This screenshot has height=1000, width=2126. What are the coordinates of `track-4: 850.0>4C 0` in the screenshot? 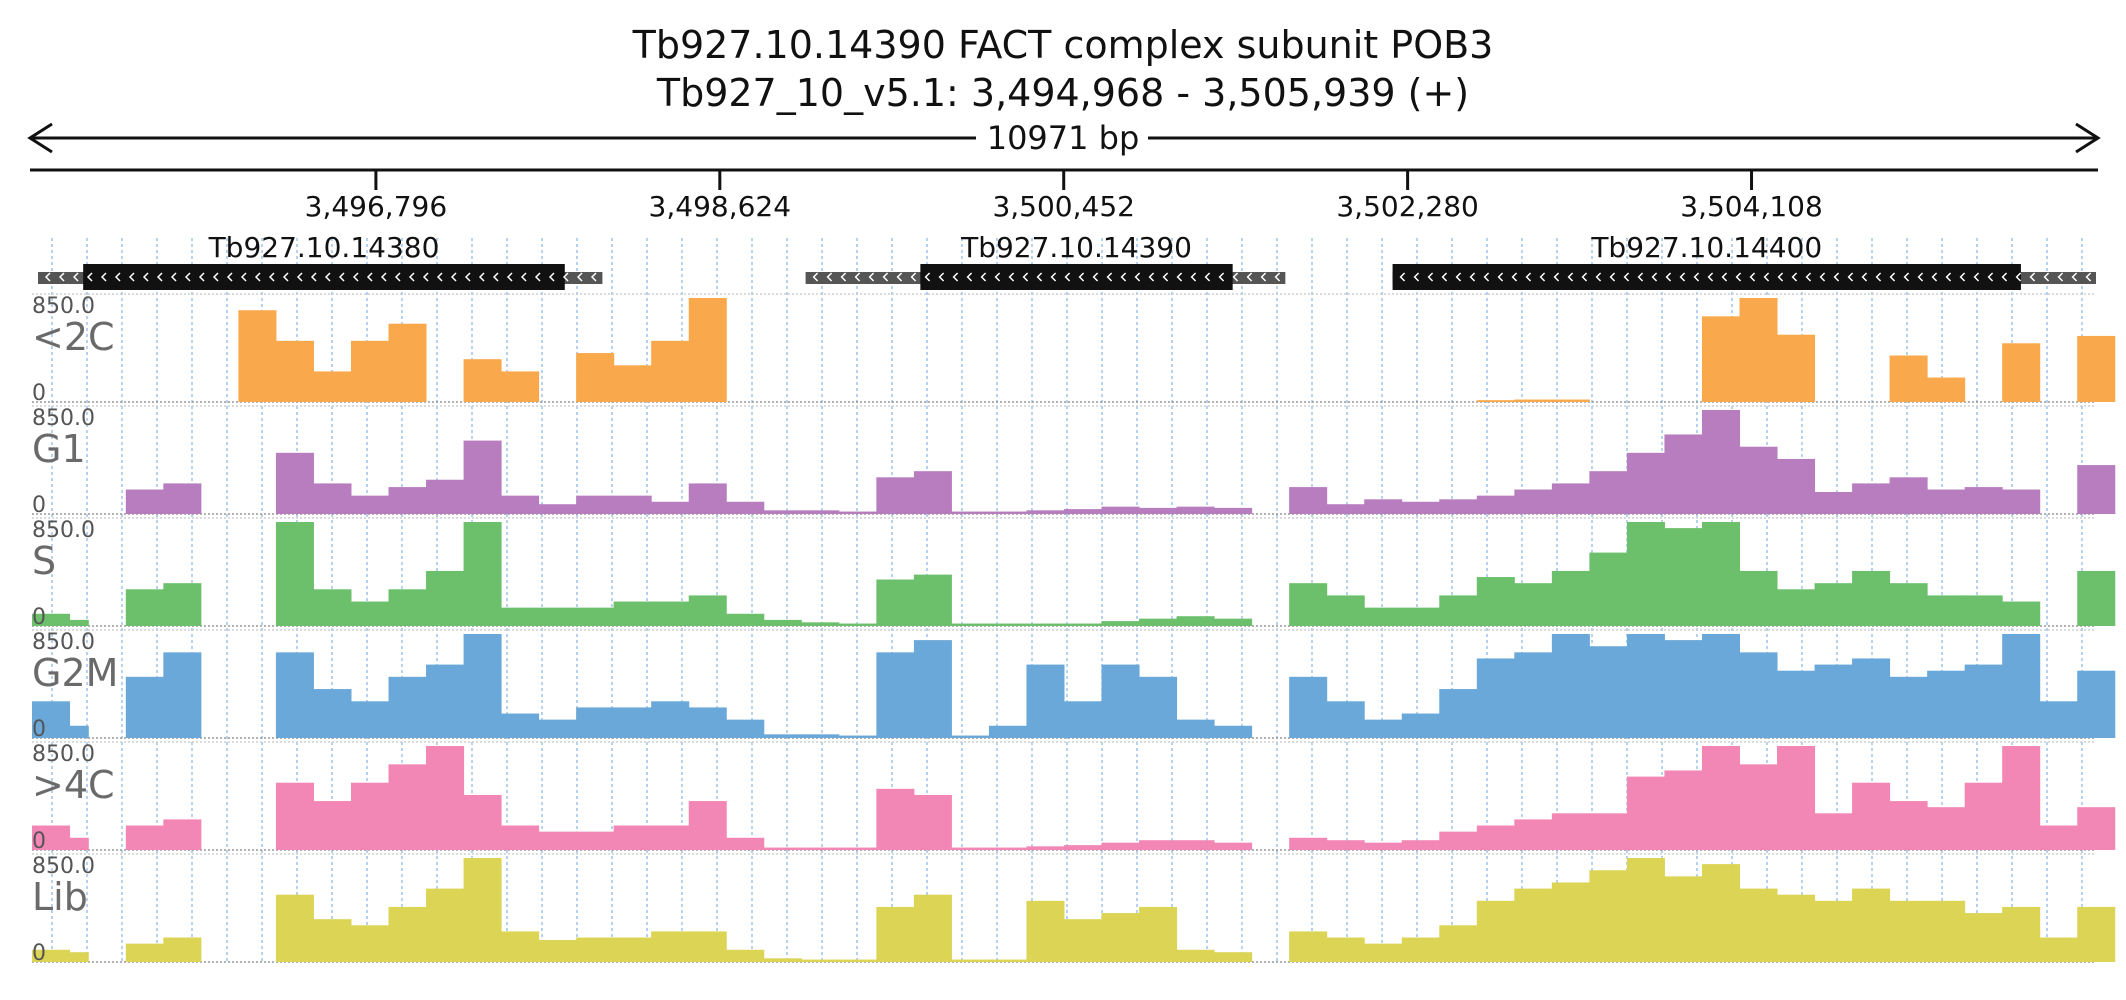 It's located at (1074, 797).